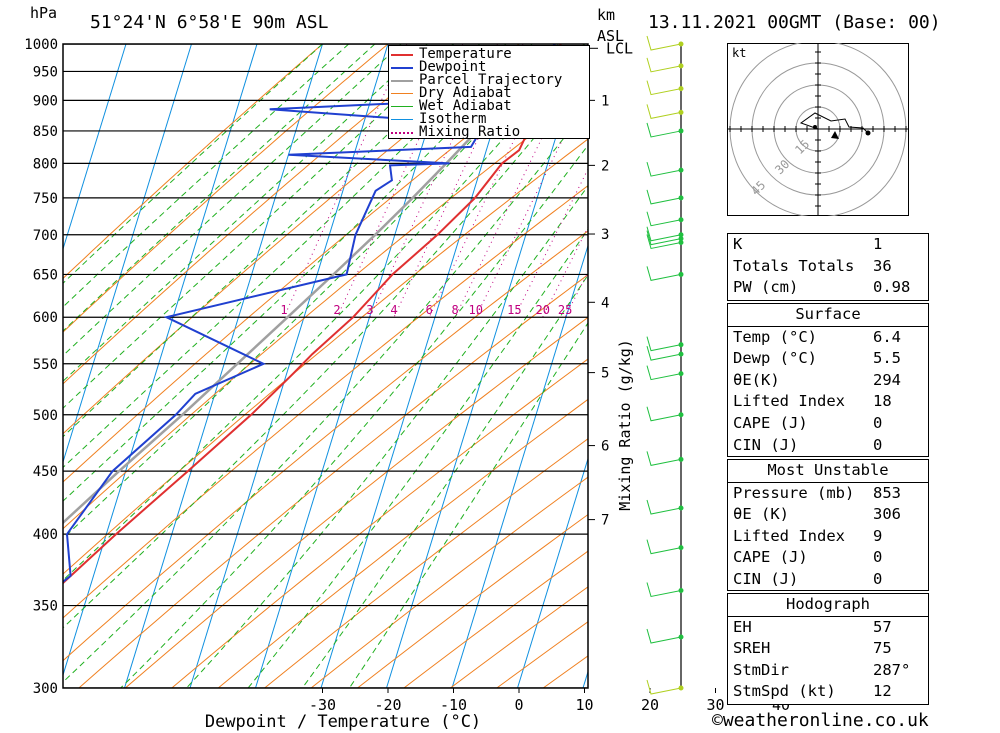 This screenshot has height=733, width=1000. Describe the element at coordinates (41, 45) in the screenshot. I see `pressure-tick-label: 1000` at that location.